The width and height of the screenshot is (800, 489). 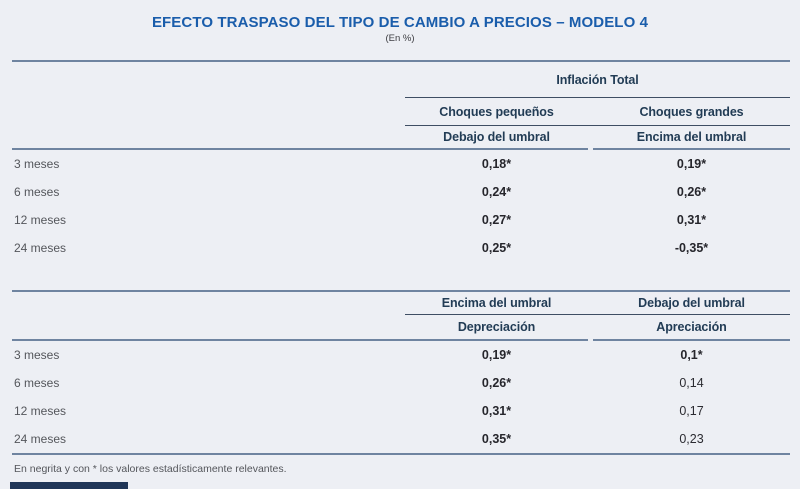 What do you see at coordinates (496, 112) in the screenshot?
I see `col-group-choques-pequenos: Choques pequeños` at bounding box center [496, 112].